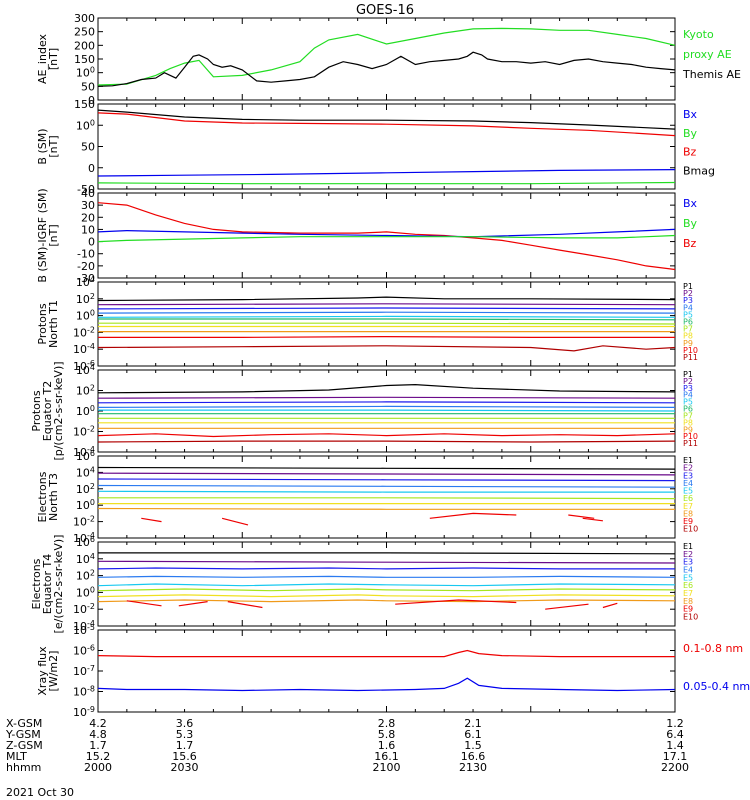 The image size is (750, 800). I want to click on footer-value: 1.7, so click(98, 745).